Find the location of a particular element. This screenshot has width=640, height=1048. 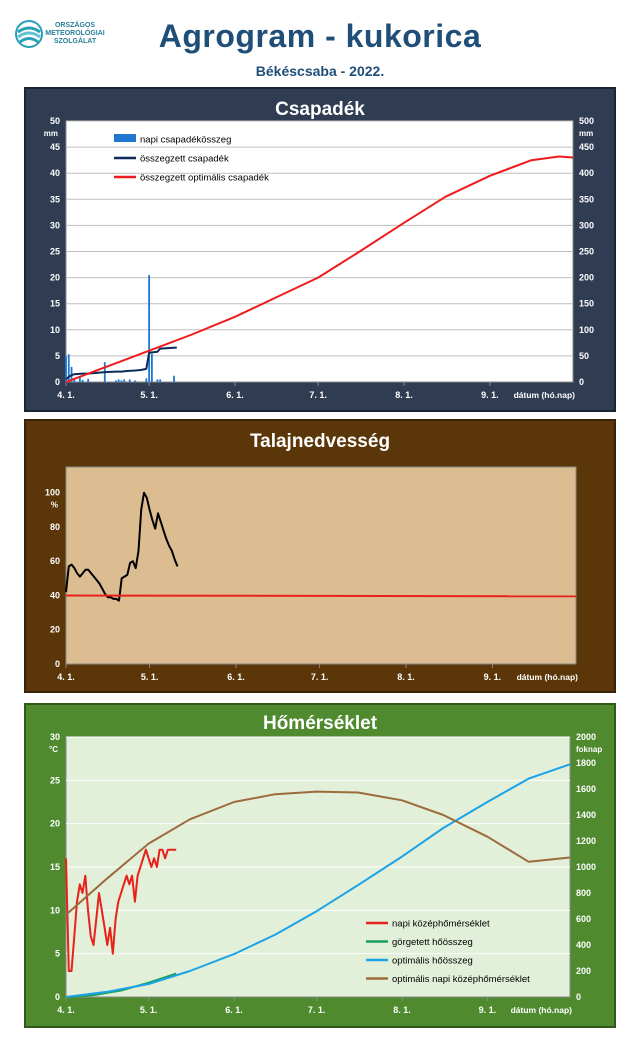

y2-tick-label: 150 is located at coordinates (586, 304).